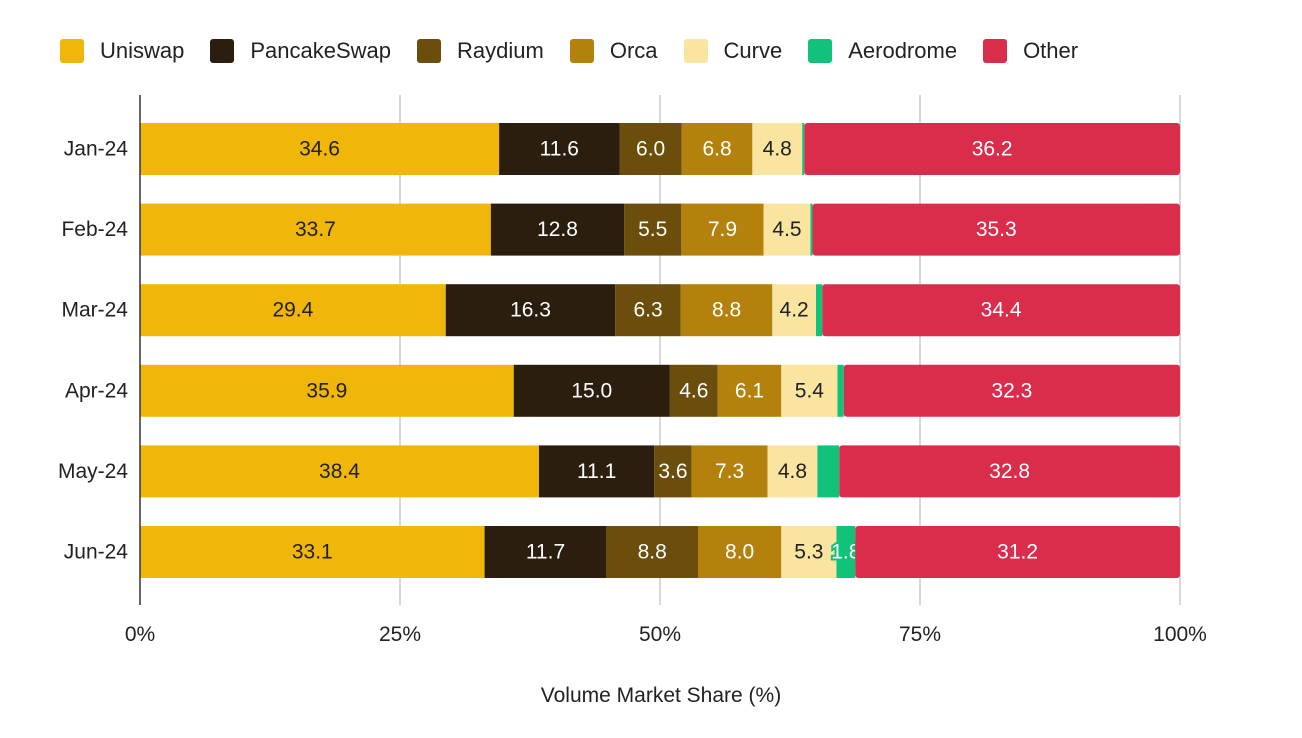 The image size is (1302, 738). Describe the element at coordinates (808, 552) in the screenshot. I see `value-label-jun-24-curve: 5.3` at that location.